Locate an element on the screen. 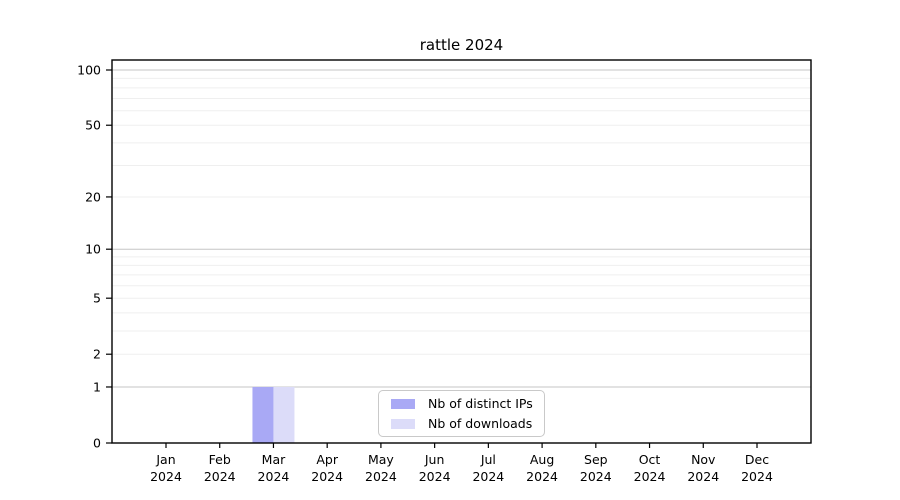 This screenshot has height=500, width=900. y-tick-label: 5 is located at coordinates (97, 298).